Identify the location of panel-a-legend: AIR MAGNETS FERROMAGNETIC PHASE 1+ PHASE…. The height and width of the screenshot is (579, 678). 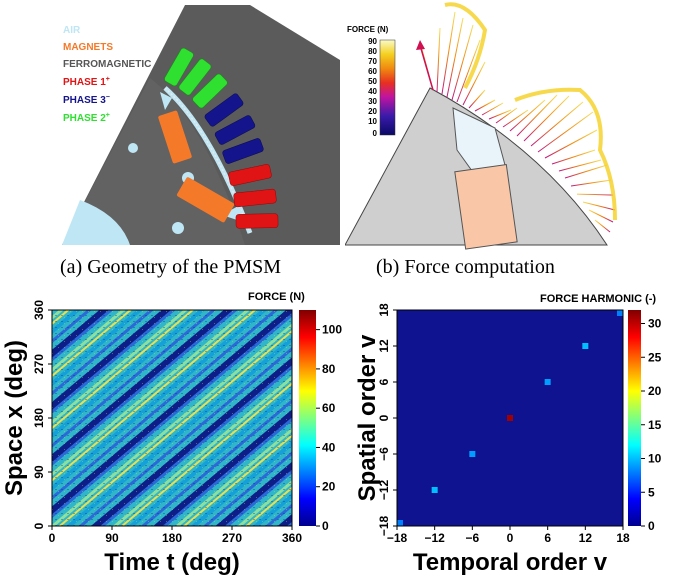
(107, 74).